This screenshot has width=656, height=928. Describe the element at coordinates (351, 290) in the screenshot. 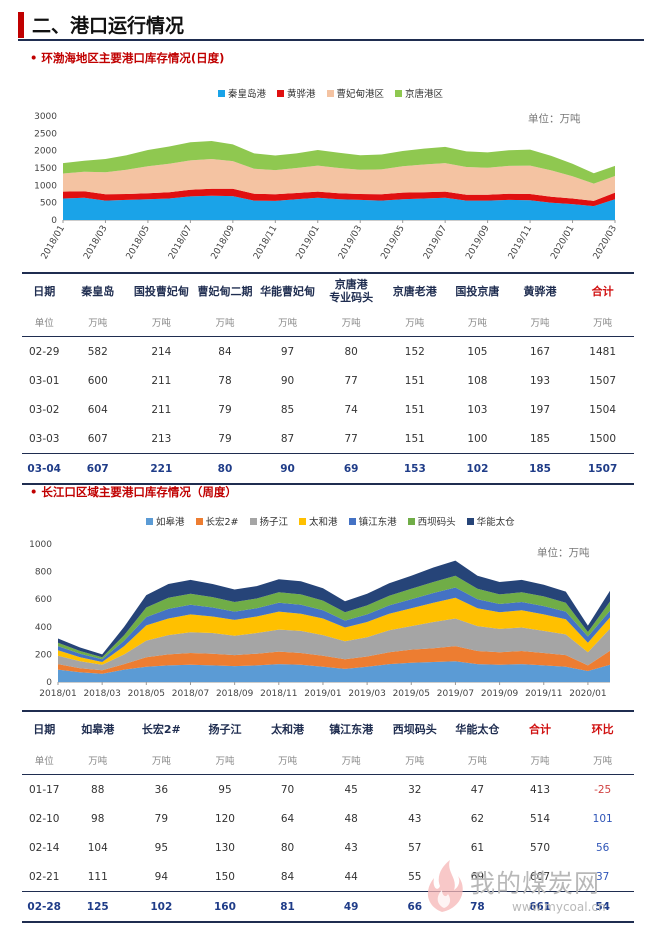

I see `table-header-cell: 京唐港 专业码头` at that location.